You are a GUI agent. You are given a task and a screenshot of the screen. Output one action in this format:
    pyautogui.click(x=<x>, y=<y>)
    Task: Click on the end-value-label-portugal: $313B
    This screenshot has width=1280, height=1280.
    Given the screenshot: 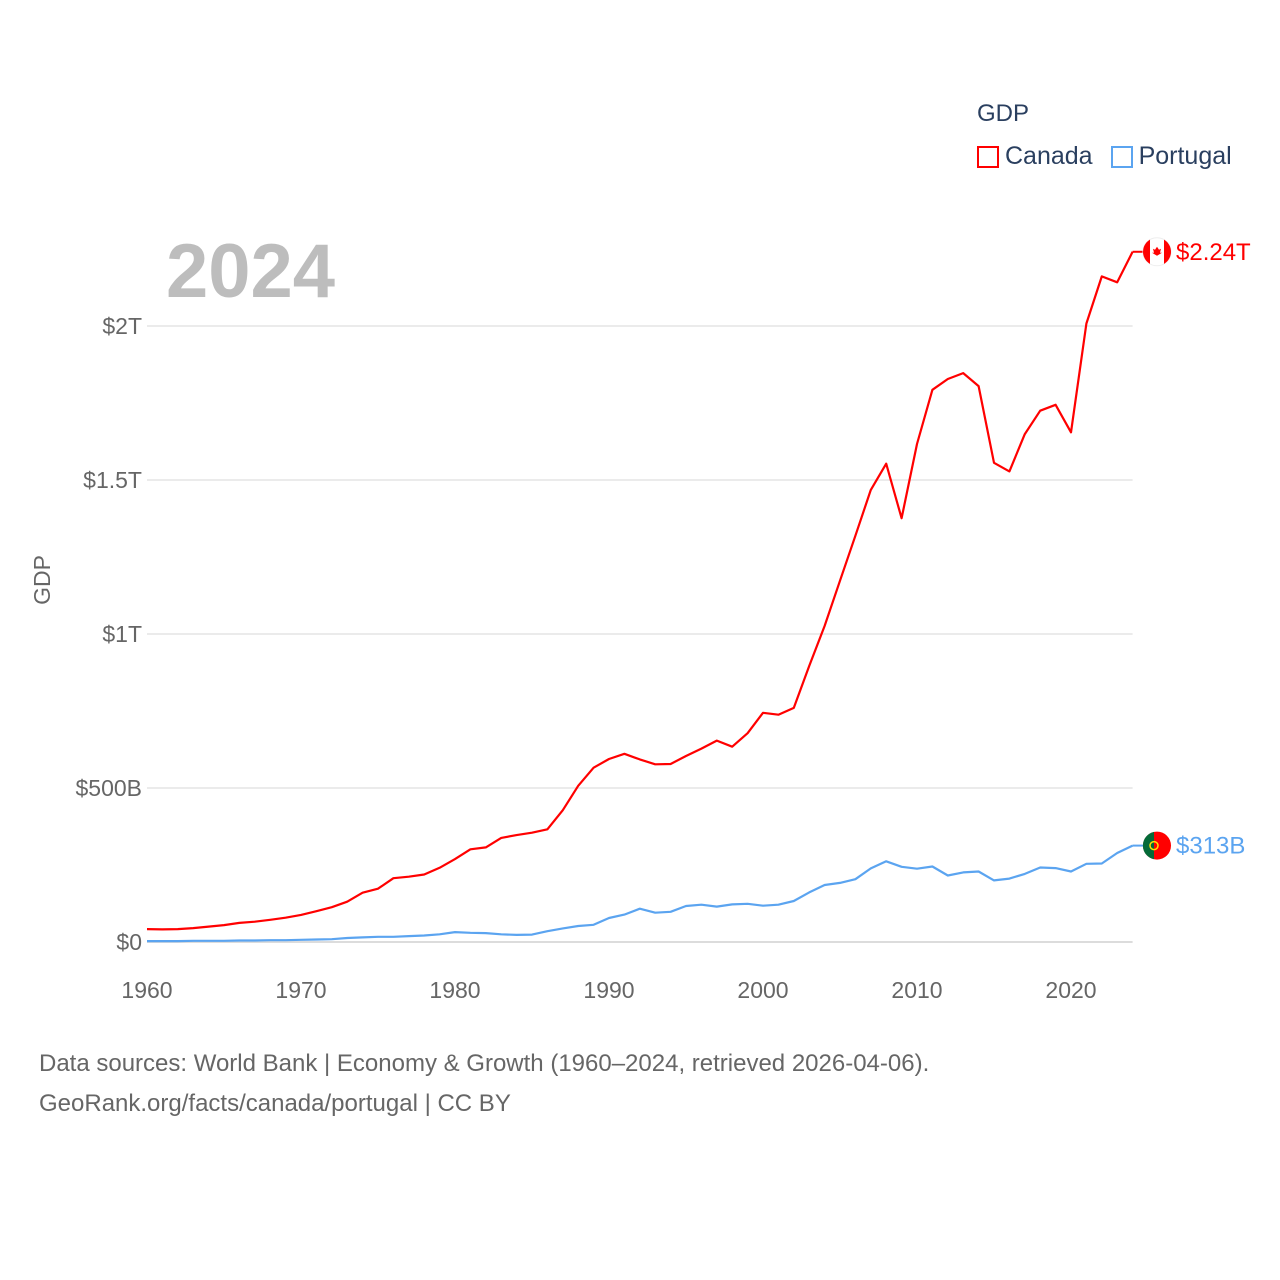 What is the action you would take?
    pyautogui.click(x=1210, y=846)
    